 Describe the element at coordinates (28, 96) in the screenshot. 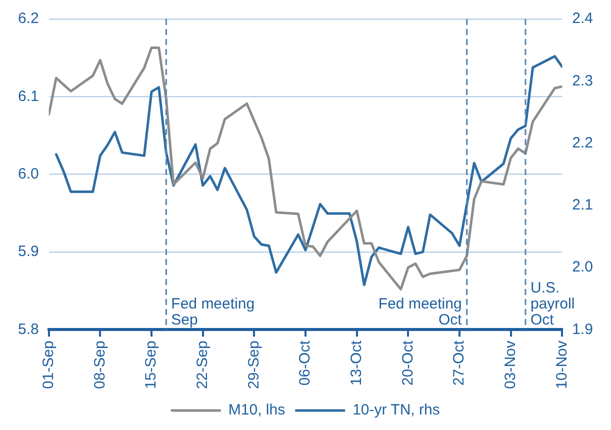

I see `y-tick-label: 6.1` at that location.